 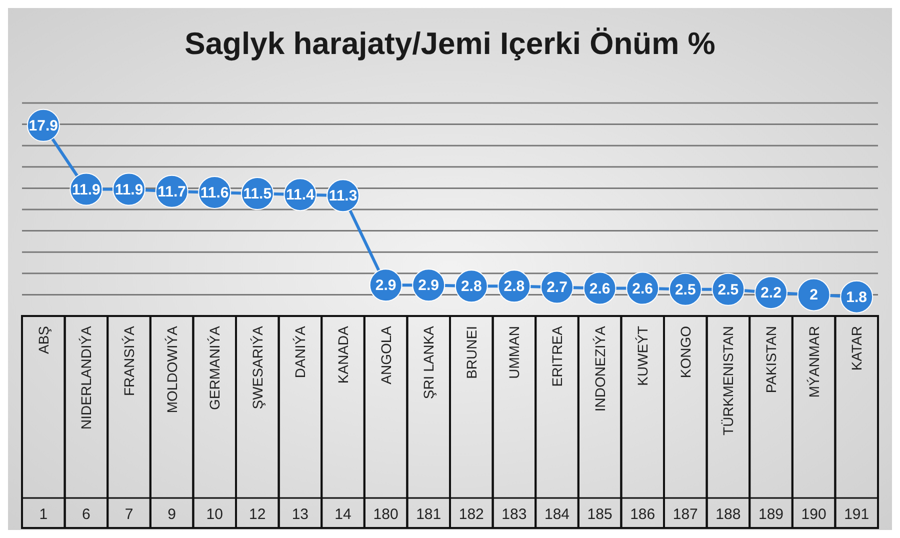 What do you see at coordinates (386, 354) in the screenshot?
I see `x-tick-label: ANGOLA` at bounding box center [386, 354].